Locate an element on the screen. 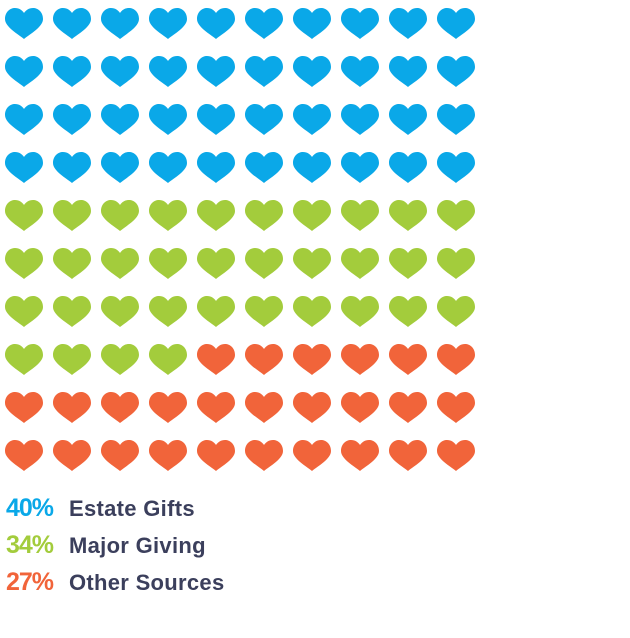 The image size is (630, 638). legend-label: Other Sources is located at coordinates (147, 582).